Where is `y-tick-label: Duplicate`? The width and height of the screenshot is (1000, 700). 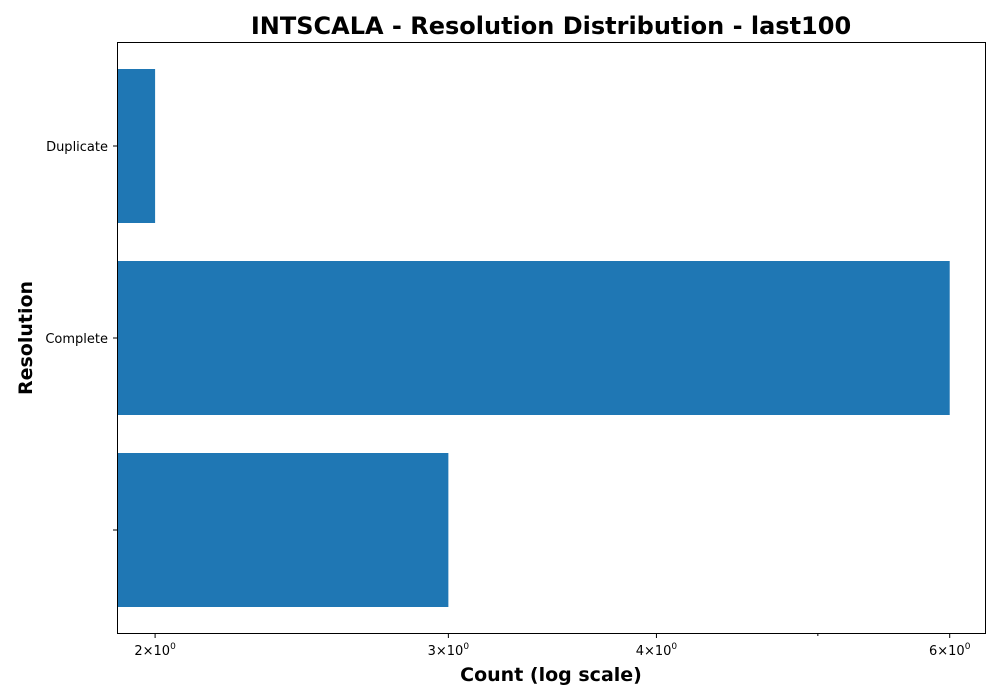 y-tick-label: Duplicate is located at coordinates (77, 147).